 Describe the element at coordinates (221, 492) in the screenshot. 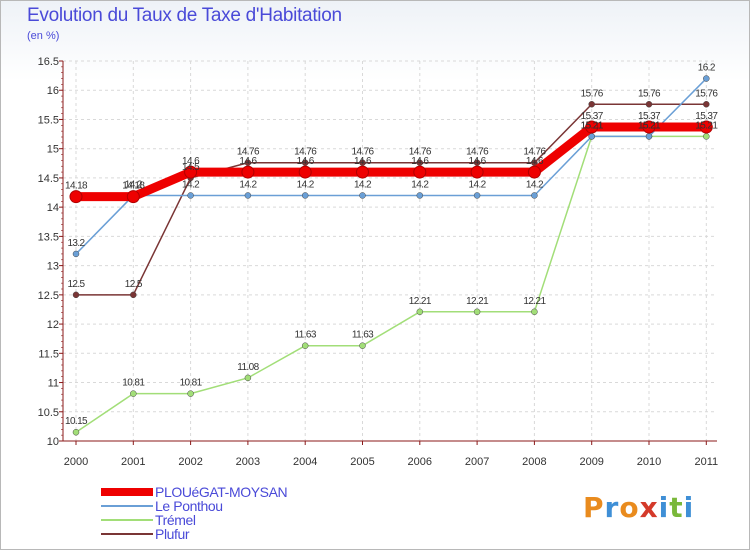

I see `legend-label: PLOUéGAT-MOYSAN` at that location.